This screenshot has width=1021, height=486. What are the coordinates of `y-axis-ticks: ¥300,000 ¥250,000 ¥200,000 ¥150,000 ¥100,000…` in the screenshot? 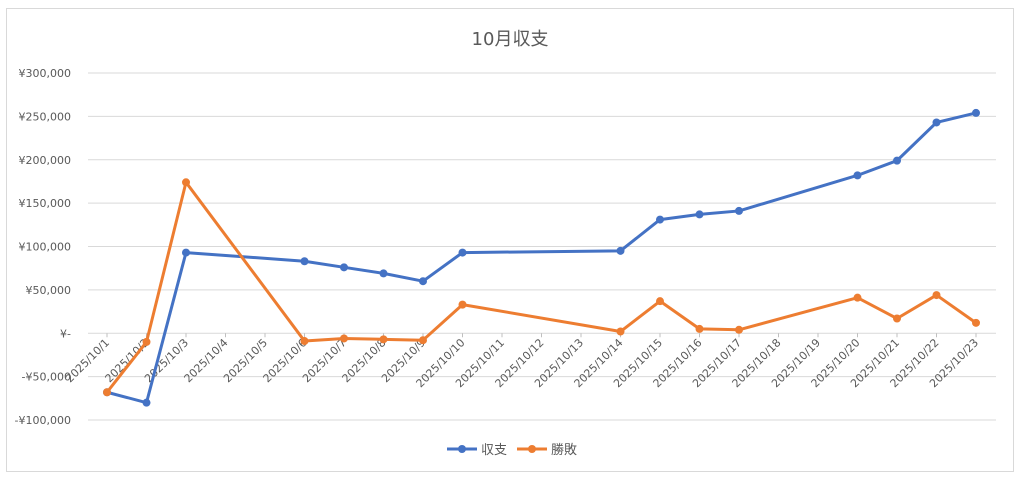 It's located at (43, 247).